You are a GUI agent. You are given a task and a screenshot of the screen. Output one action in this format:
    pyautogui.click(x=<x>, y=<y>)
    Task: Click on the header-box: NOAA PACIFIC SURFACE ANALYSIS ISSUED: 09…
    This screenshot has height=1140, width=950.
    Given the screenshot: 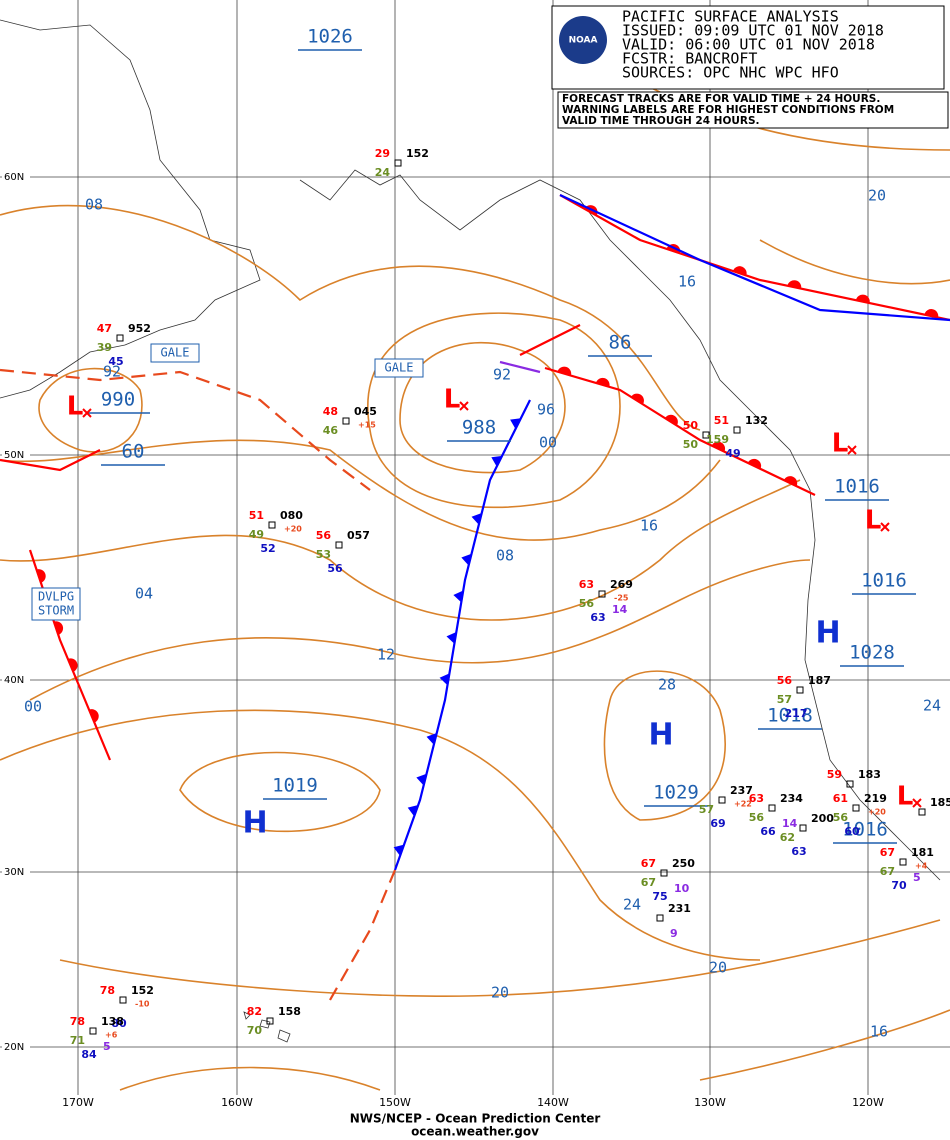 What is the action you would take?
    pyautogui.click(x=750, y=67)
    